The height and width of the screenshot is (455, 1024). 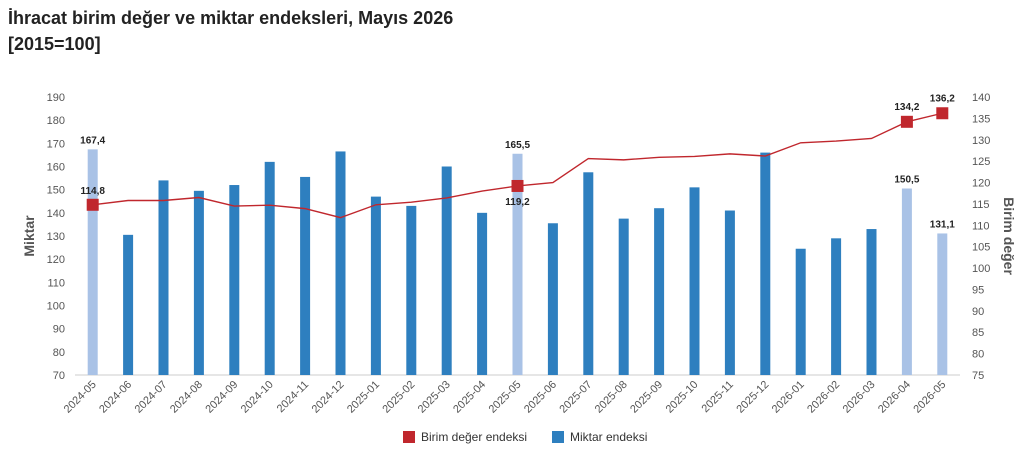 What do you see at coordinates (981, 205) in the screenshot?
I see `y-right-tick-label: 115` at bounding box center [981, 205].